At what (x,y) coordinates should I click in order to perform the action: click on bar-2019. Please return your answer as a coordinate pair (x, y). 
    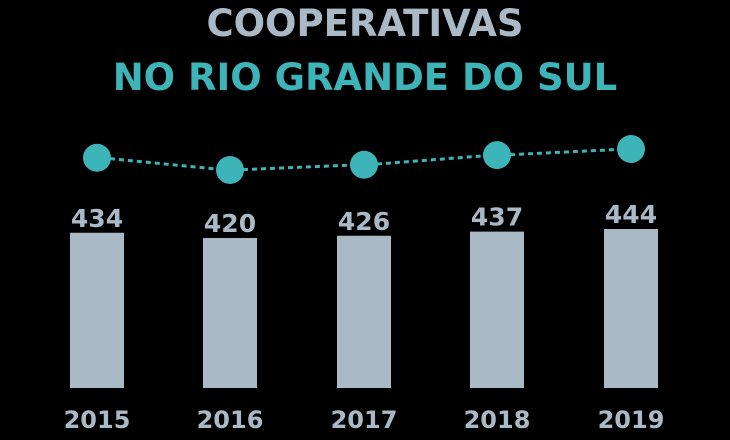
    Looking at the image, I should click on (631, 308).